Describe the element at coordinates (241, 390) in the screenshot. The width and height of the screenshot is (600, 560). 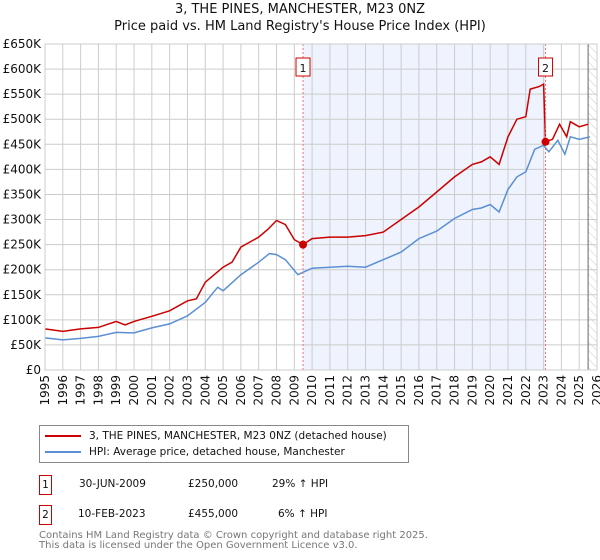
I see `x-tick-label: 2006` at that location.